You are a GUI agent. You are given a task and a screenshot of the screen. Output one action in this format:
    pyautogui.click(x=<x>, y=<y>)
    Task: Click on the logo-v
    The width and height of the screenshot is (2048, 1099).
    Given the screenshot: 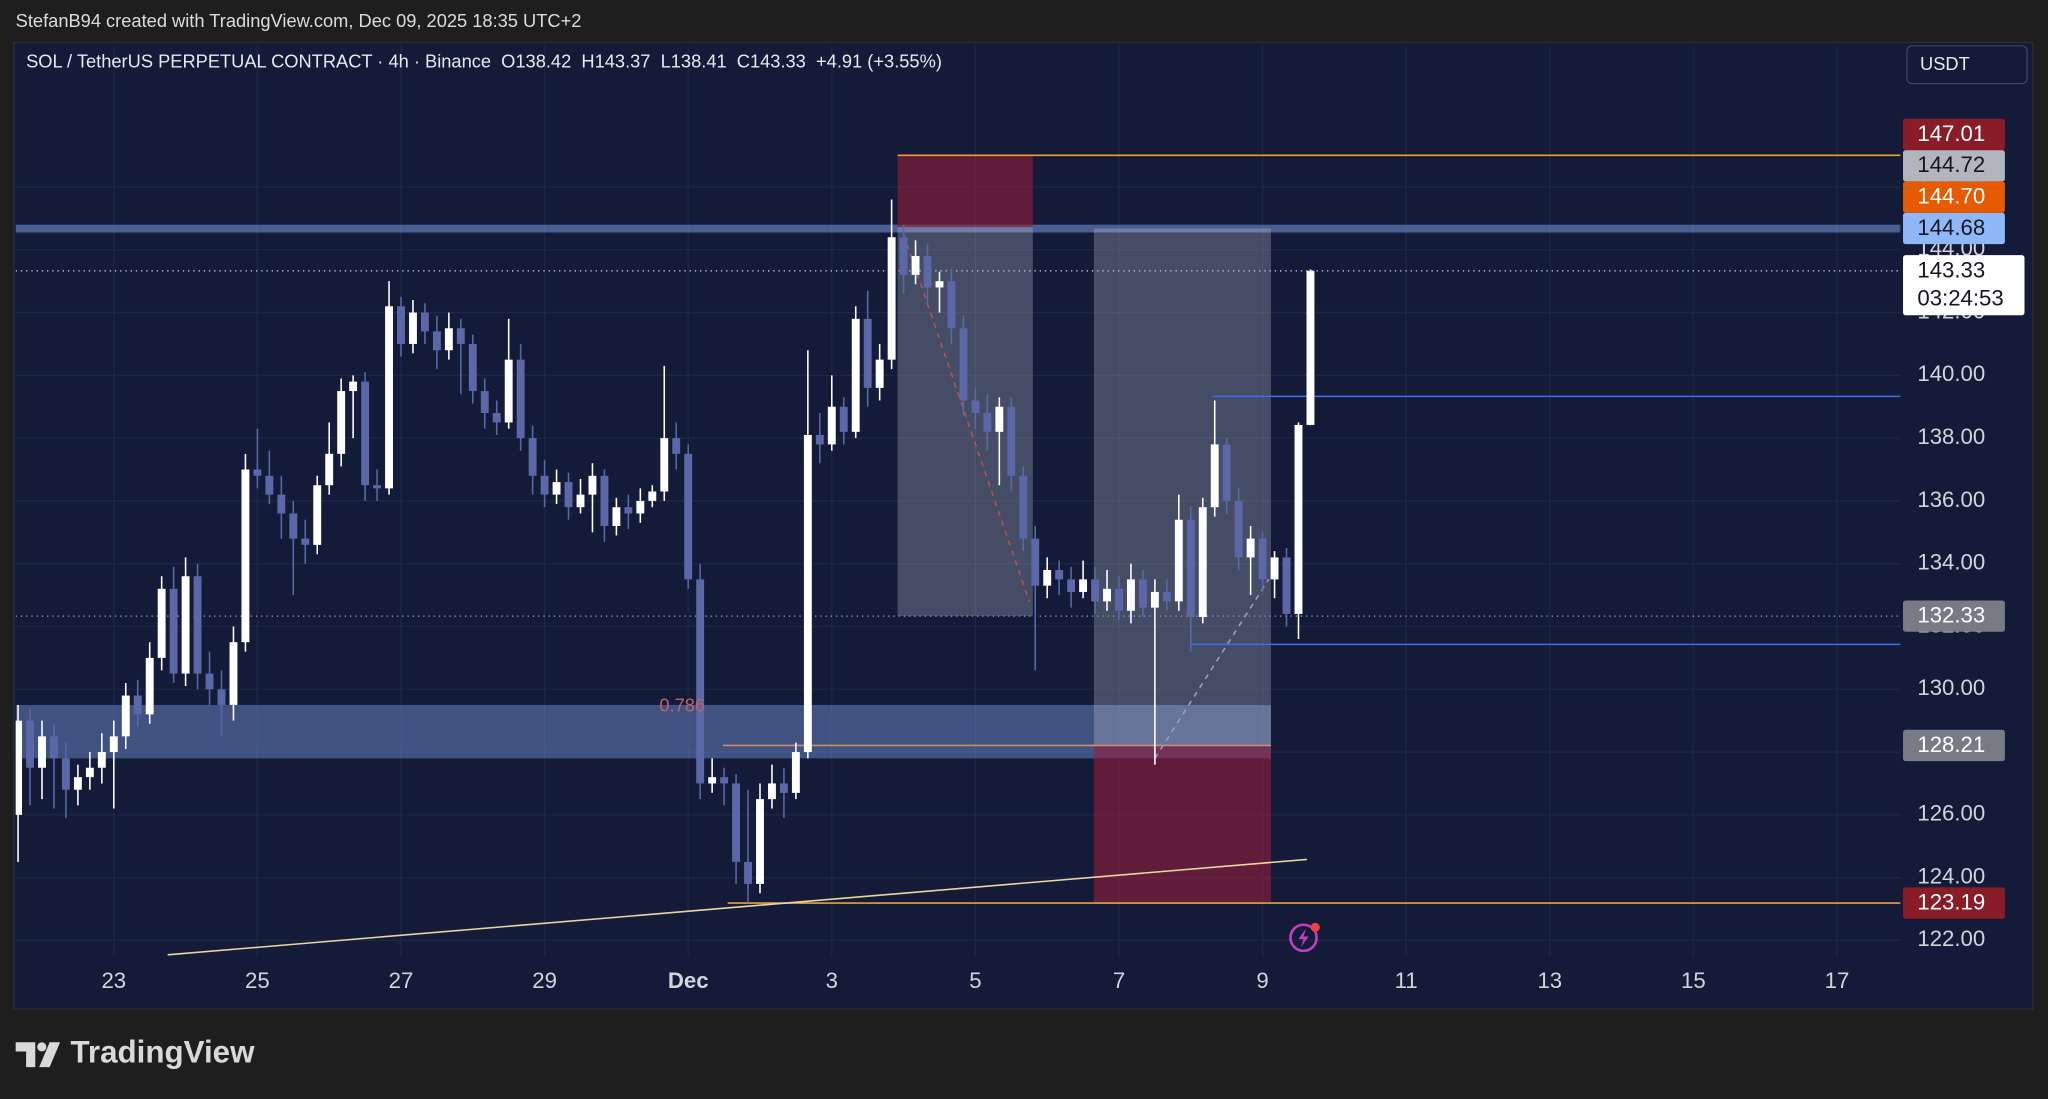 What is the action you would take?
    pyautogui.click(x=50, y=1055)
    